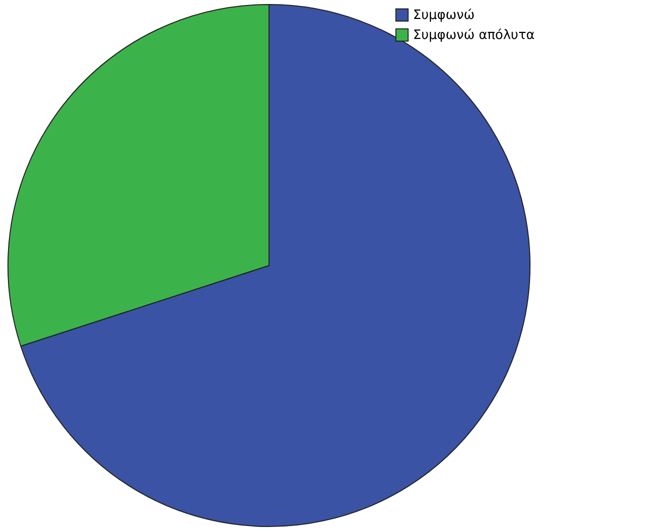  What do you see at coordinates (444, 15) in the screenshot?
I see `legend-label: Συμφωνώ` at bounding box center [444, 15].